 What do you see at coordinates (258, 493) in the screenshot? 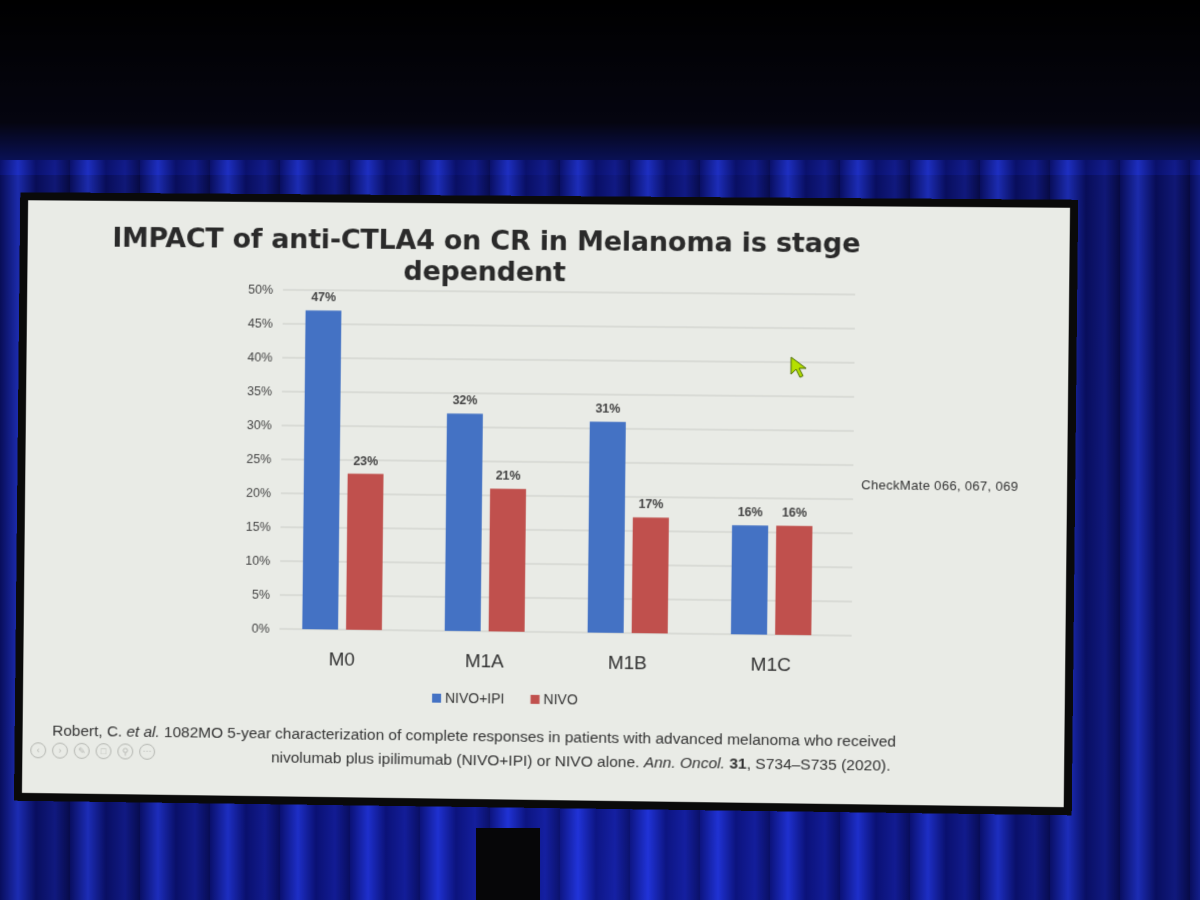
I see `y-tick-label: 20%` at bounding box center [258, 493].